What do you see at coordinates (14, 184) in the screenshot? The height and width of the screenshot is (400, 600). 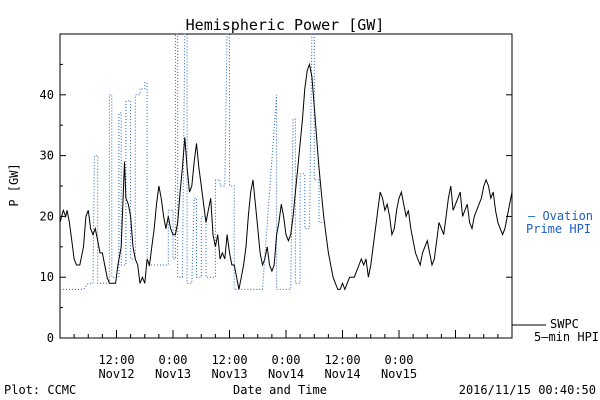 I see `y-axis-label: P [GW]` at bounding box center [14, 184].